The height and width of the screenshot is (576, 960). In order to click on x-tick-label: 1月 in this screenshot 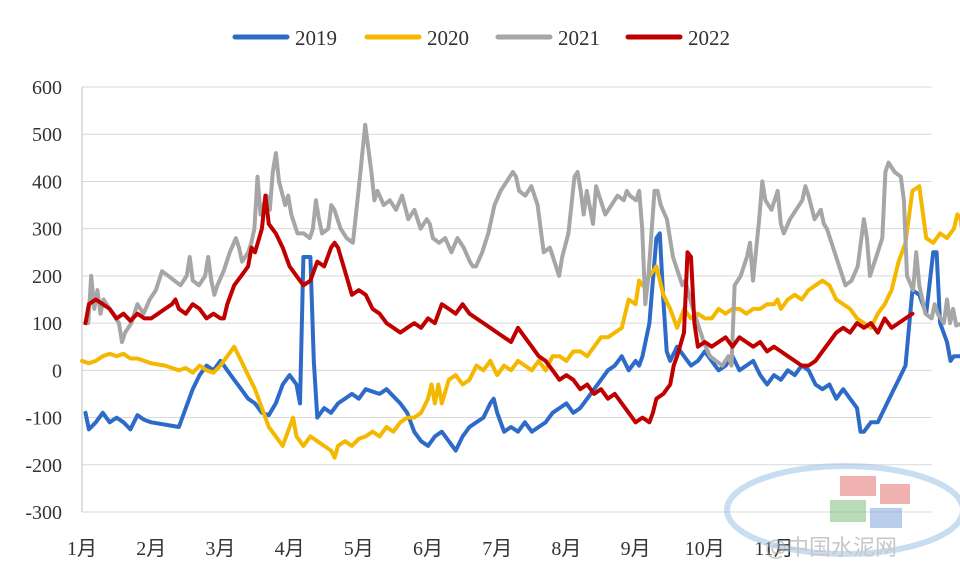, I will do `click(82, 549)`.